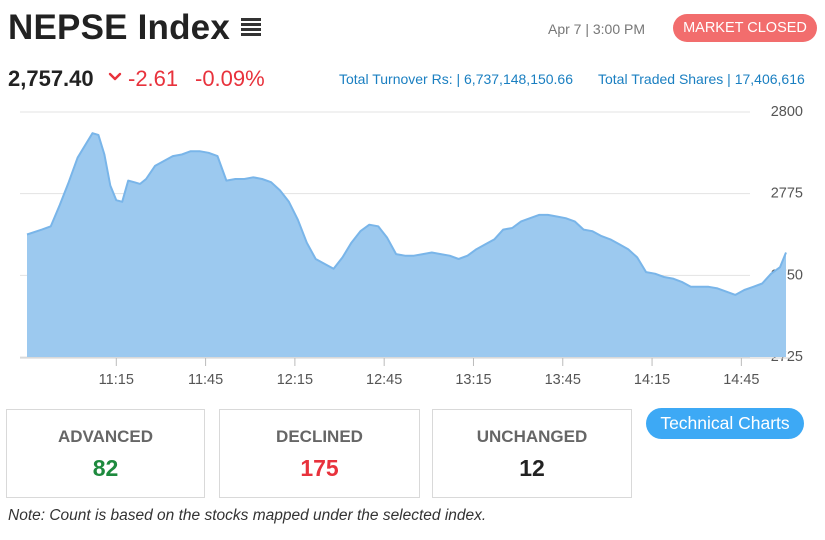  I want to click on x-tick-label: 13:45, so click(563, 380).